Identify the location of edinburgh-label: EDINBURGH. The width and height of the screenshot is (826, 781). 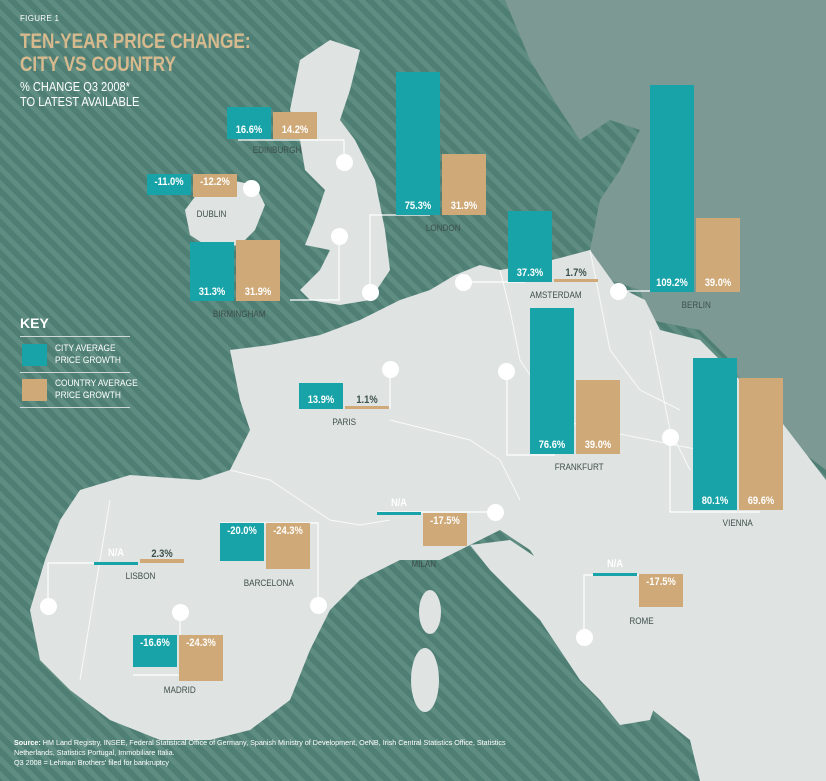
(277, 150).